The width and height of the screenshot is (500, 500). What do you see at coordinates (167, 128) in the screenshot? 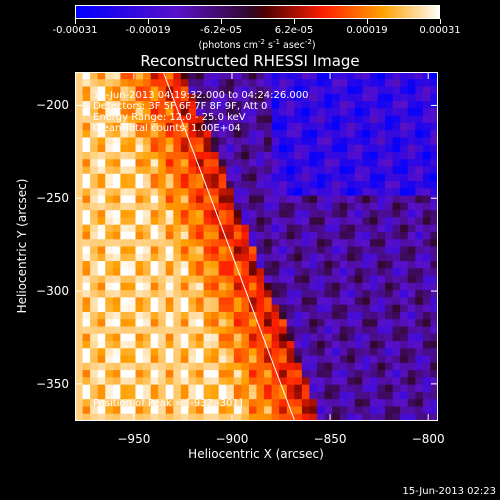
I see `annotation-clean: Clean Total counts: 1.00E+04` at bounding box center [167, 128].